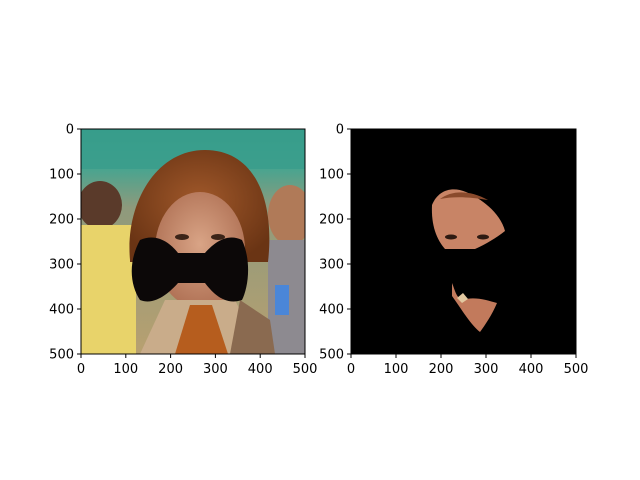  I want to click on right-xtick-label: 100, so click(396, 369).